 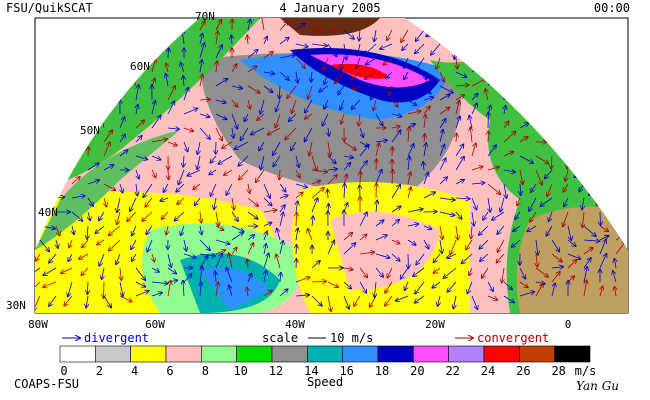 What do you see at coordinates (140, 66) in the screenshot?
I see `lat-label: 60N` at bounding box center [140, 66].